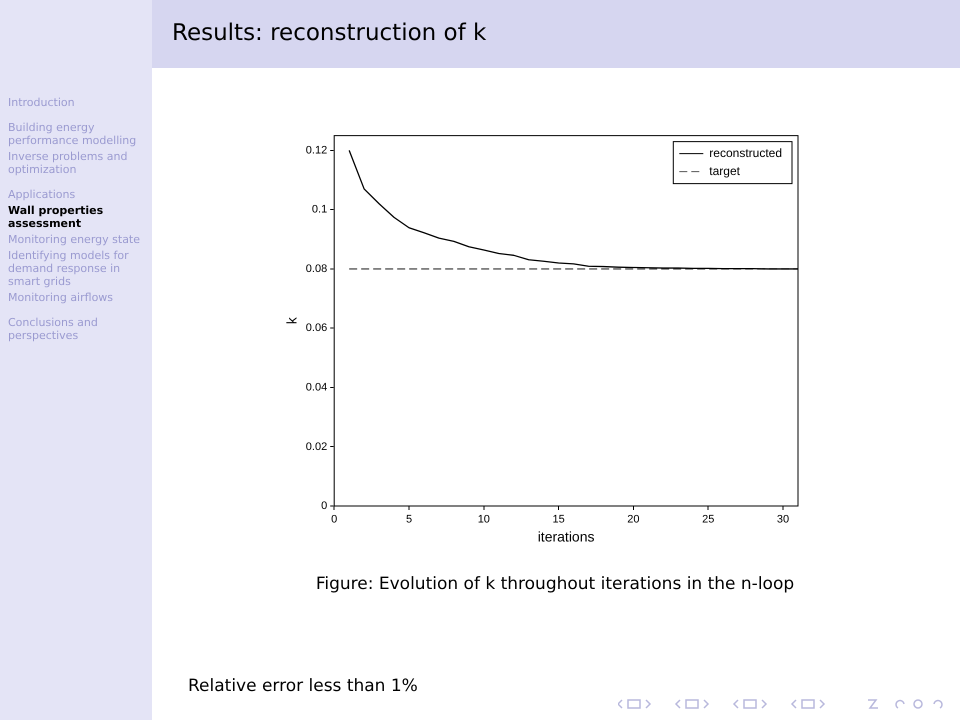 This screenshot has width=960, height=720. What do you see at coordinates (61, 297) in the screenshot?
I see `text: Monitoring airflows` at bounding box center [61, 297].